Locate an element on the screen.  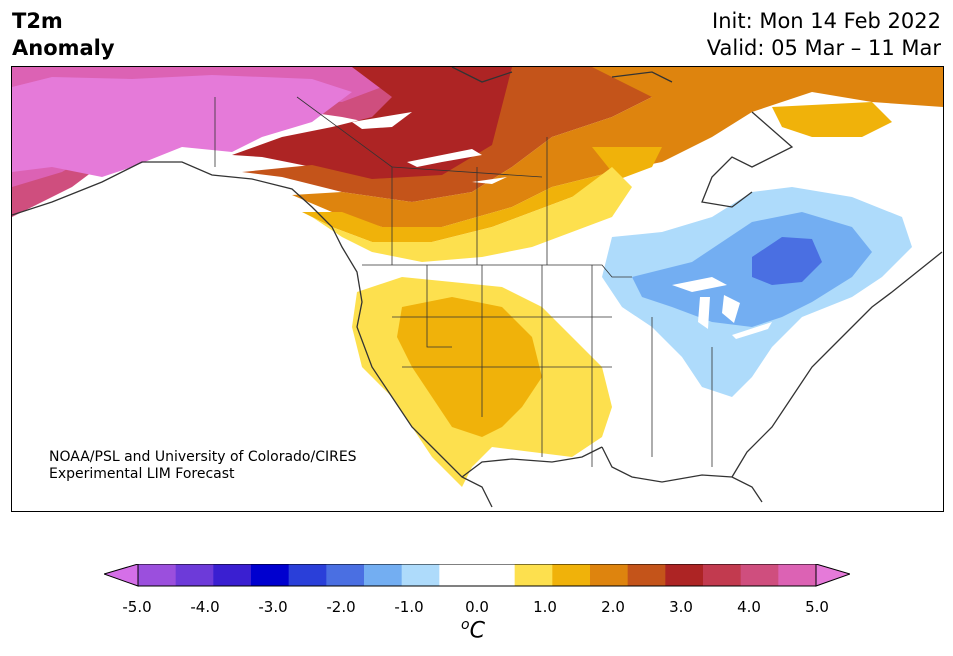
anomaly-band-magenta-core is located at coordinates (182, 126).